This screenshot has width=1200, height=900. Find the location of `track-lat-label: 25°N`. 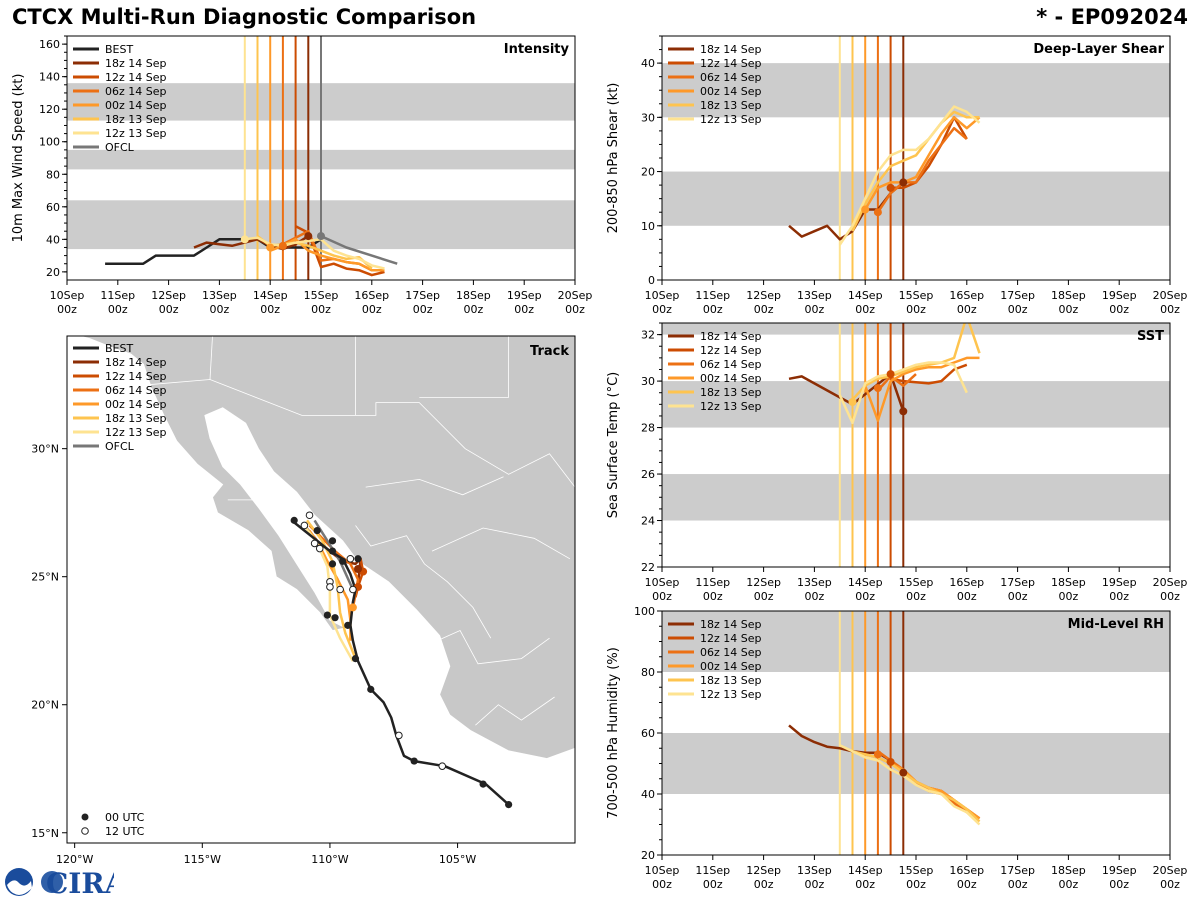

track-lat-label: 25°N is located at coordinates (45, 577).